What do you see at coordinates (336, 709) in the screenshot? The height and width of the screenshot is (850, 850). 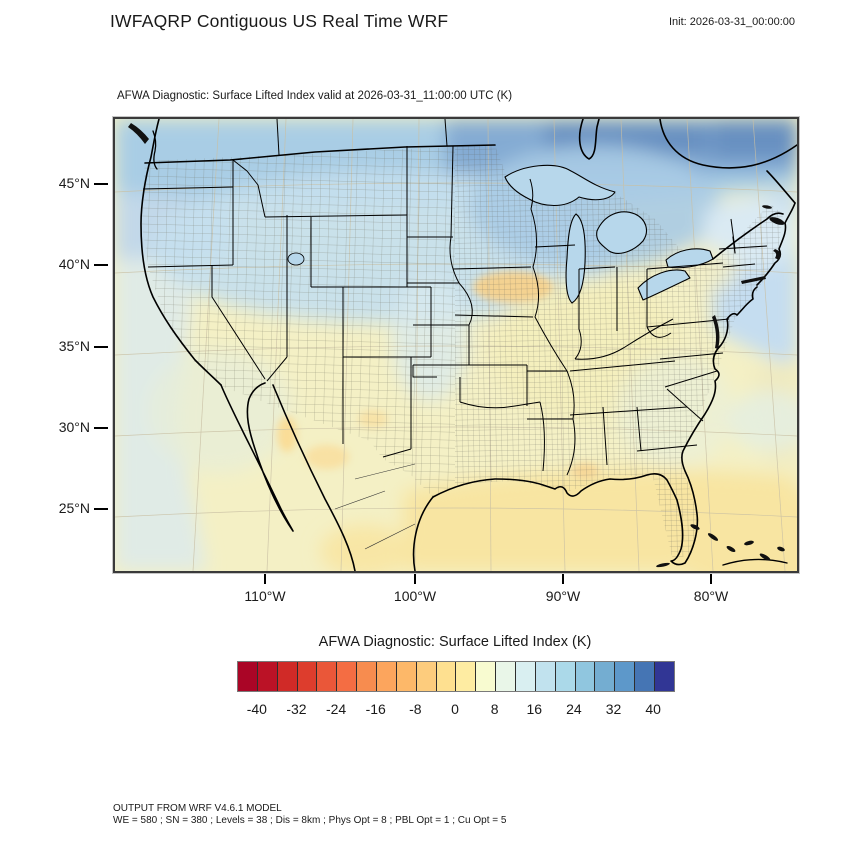 I see `colorbar-tick-label: -24` at bounding box center [336, 709].